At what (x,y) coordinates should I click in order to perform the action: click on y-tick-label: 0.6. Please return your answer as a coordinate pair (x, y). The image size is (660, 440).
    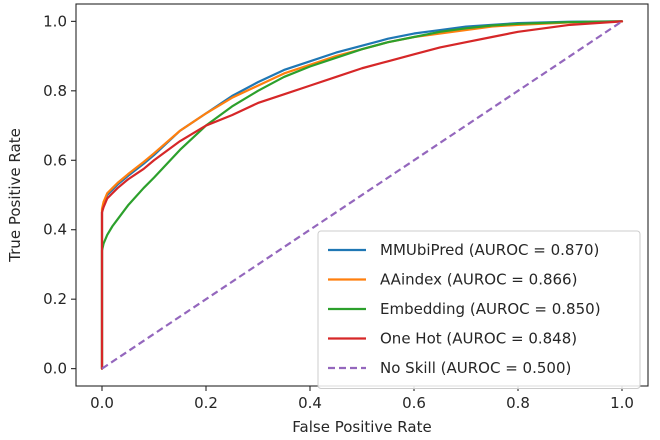
    Looking at the image, I should click on (55, 160).